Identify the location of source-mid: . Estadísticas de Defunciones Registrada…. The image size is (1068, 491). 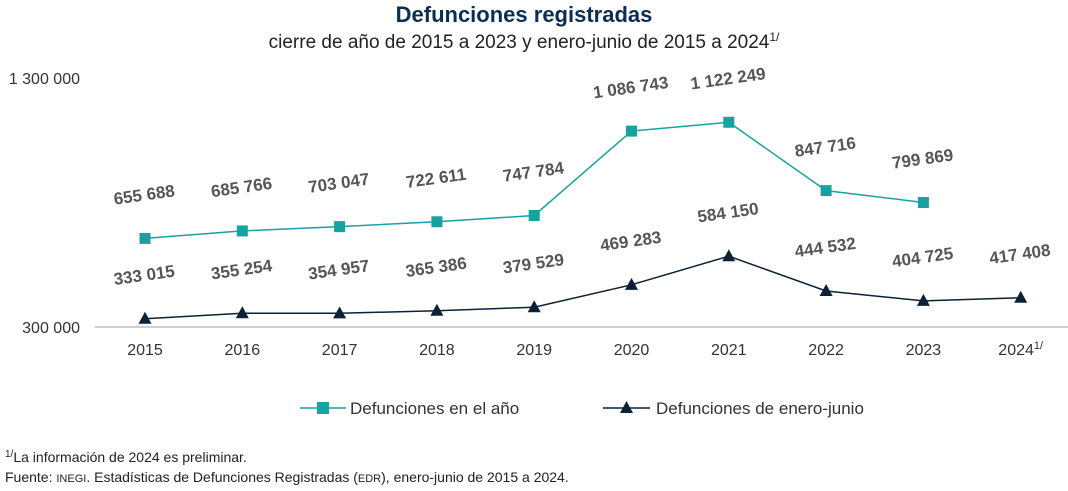
(222, 477).